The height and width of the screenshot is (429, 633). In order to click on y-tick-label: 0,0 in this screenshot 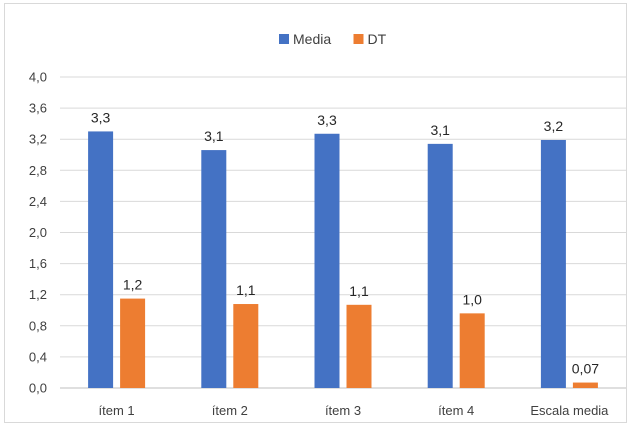, I will do `click(38, 388)`.